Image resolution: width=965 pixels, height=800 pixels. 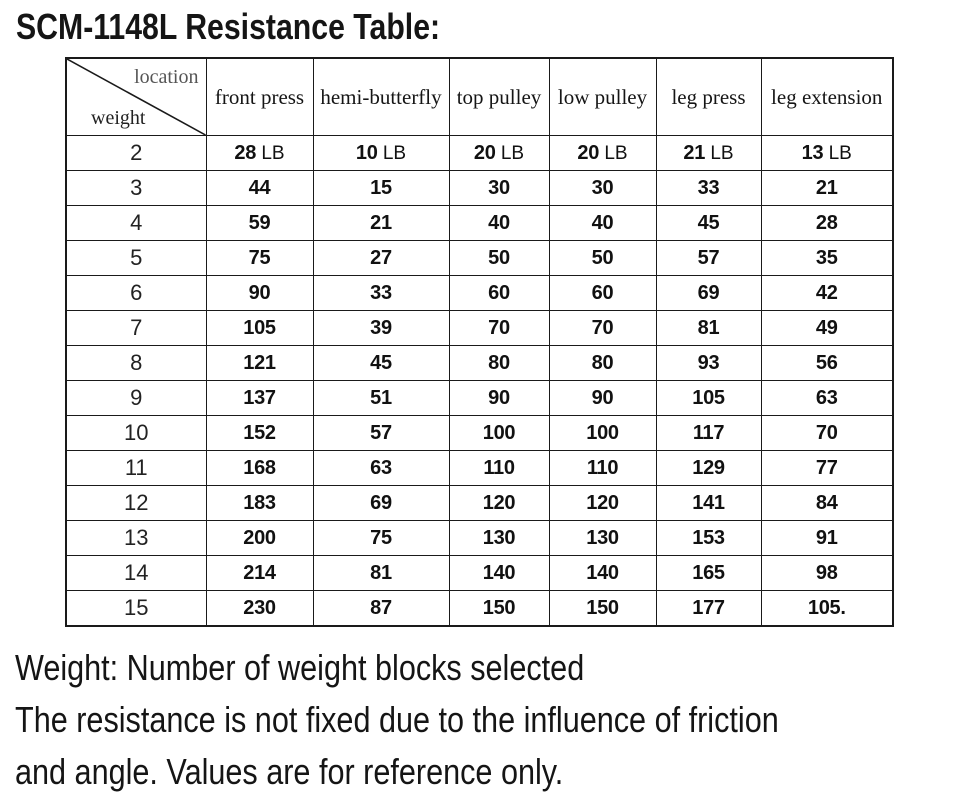 I want to click on resistance-value-cell: 141, so click(x=708, y=503).